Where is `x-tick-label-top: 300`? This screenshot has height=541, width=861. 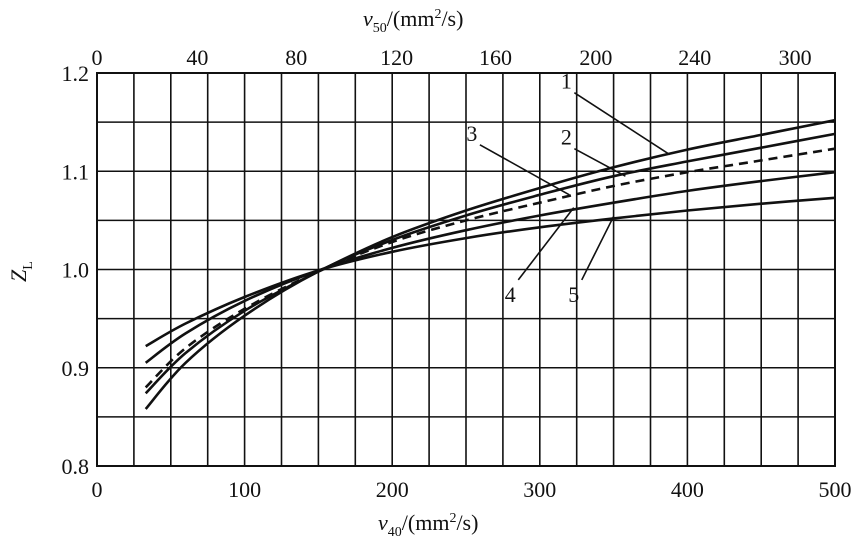 x-tick-label-top: 300 is located at coordinates (795, 57).